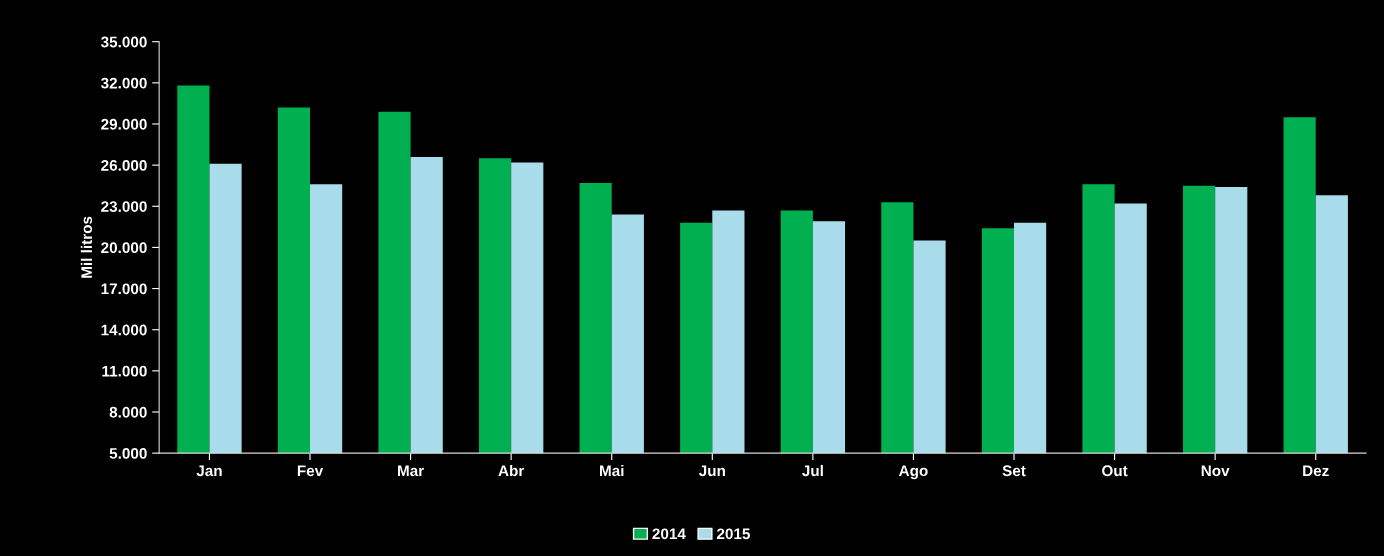 This screenshot has height=556, width=1384. Describe the element at coordinates (124, 248) in the screenshot. I see `y-tick-label: 20.000` at that location.